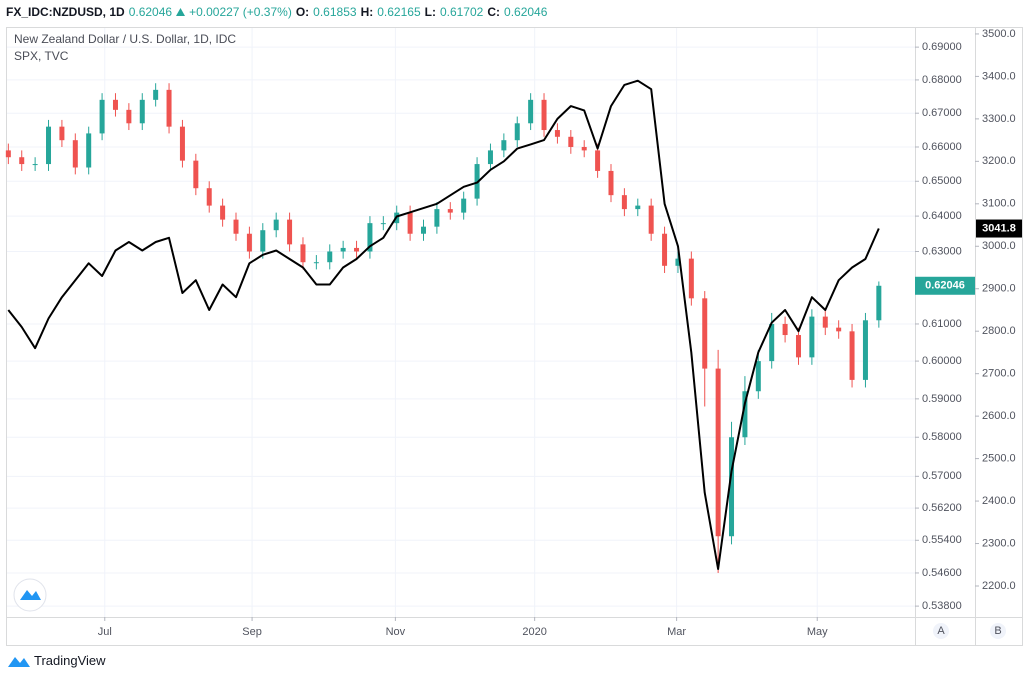 The width and height of the screenshot is (1025, 678). What do you see at coordinates (942, 508) in the screenshot?
I see `y-tick-label: 0.56200` at bounding box center [942, 508].